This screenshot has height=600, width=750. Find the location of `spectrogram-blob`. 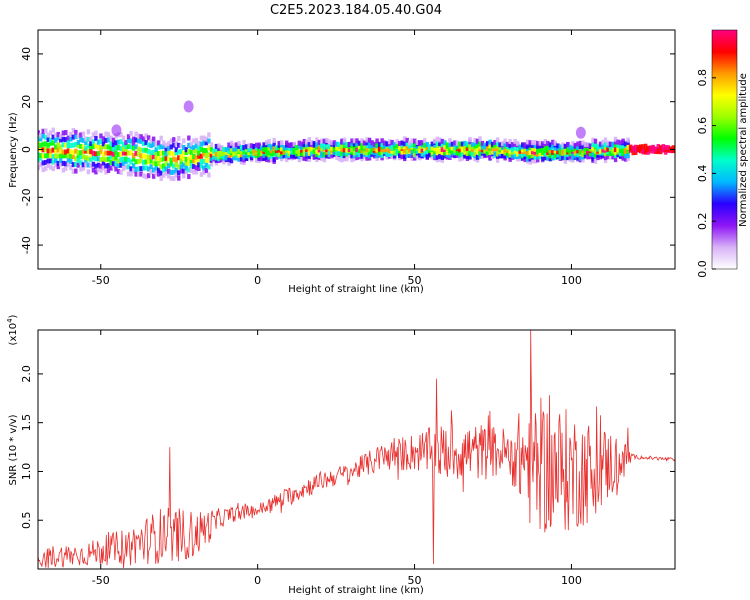

spectrogram-blob is located at coordinates (580, 132).